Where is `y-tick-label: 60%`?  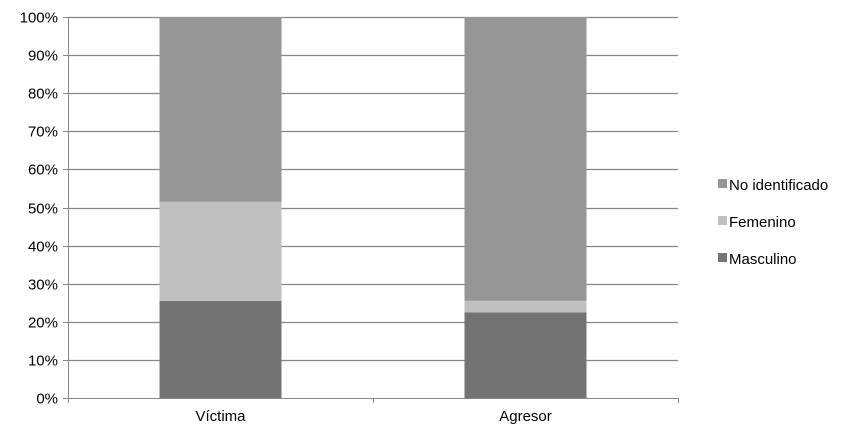
y-tick-label: 60% is located at coordinates (43, 170).